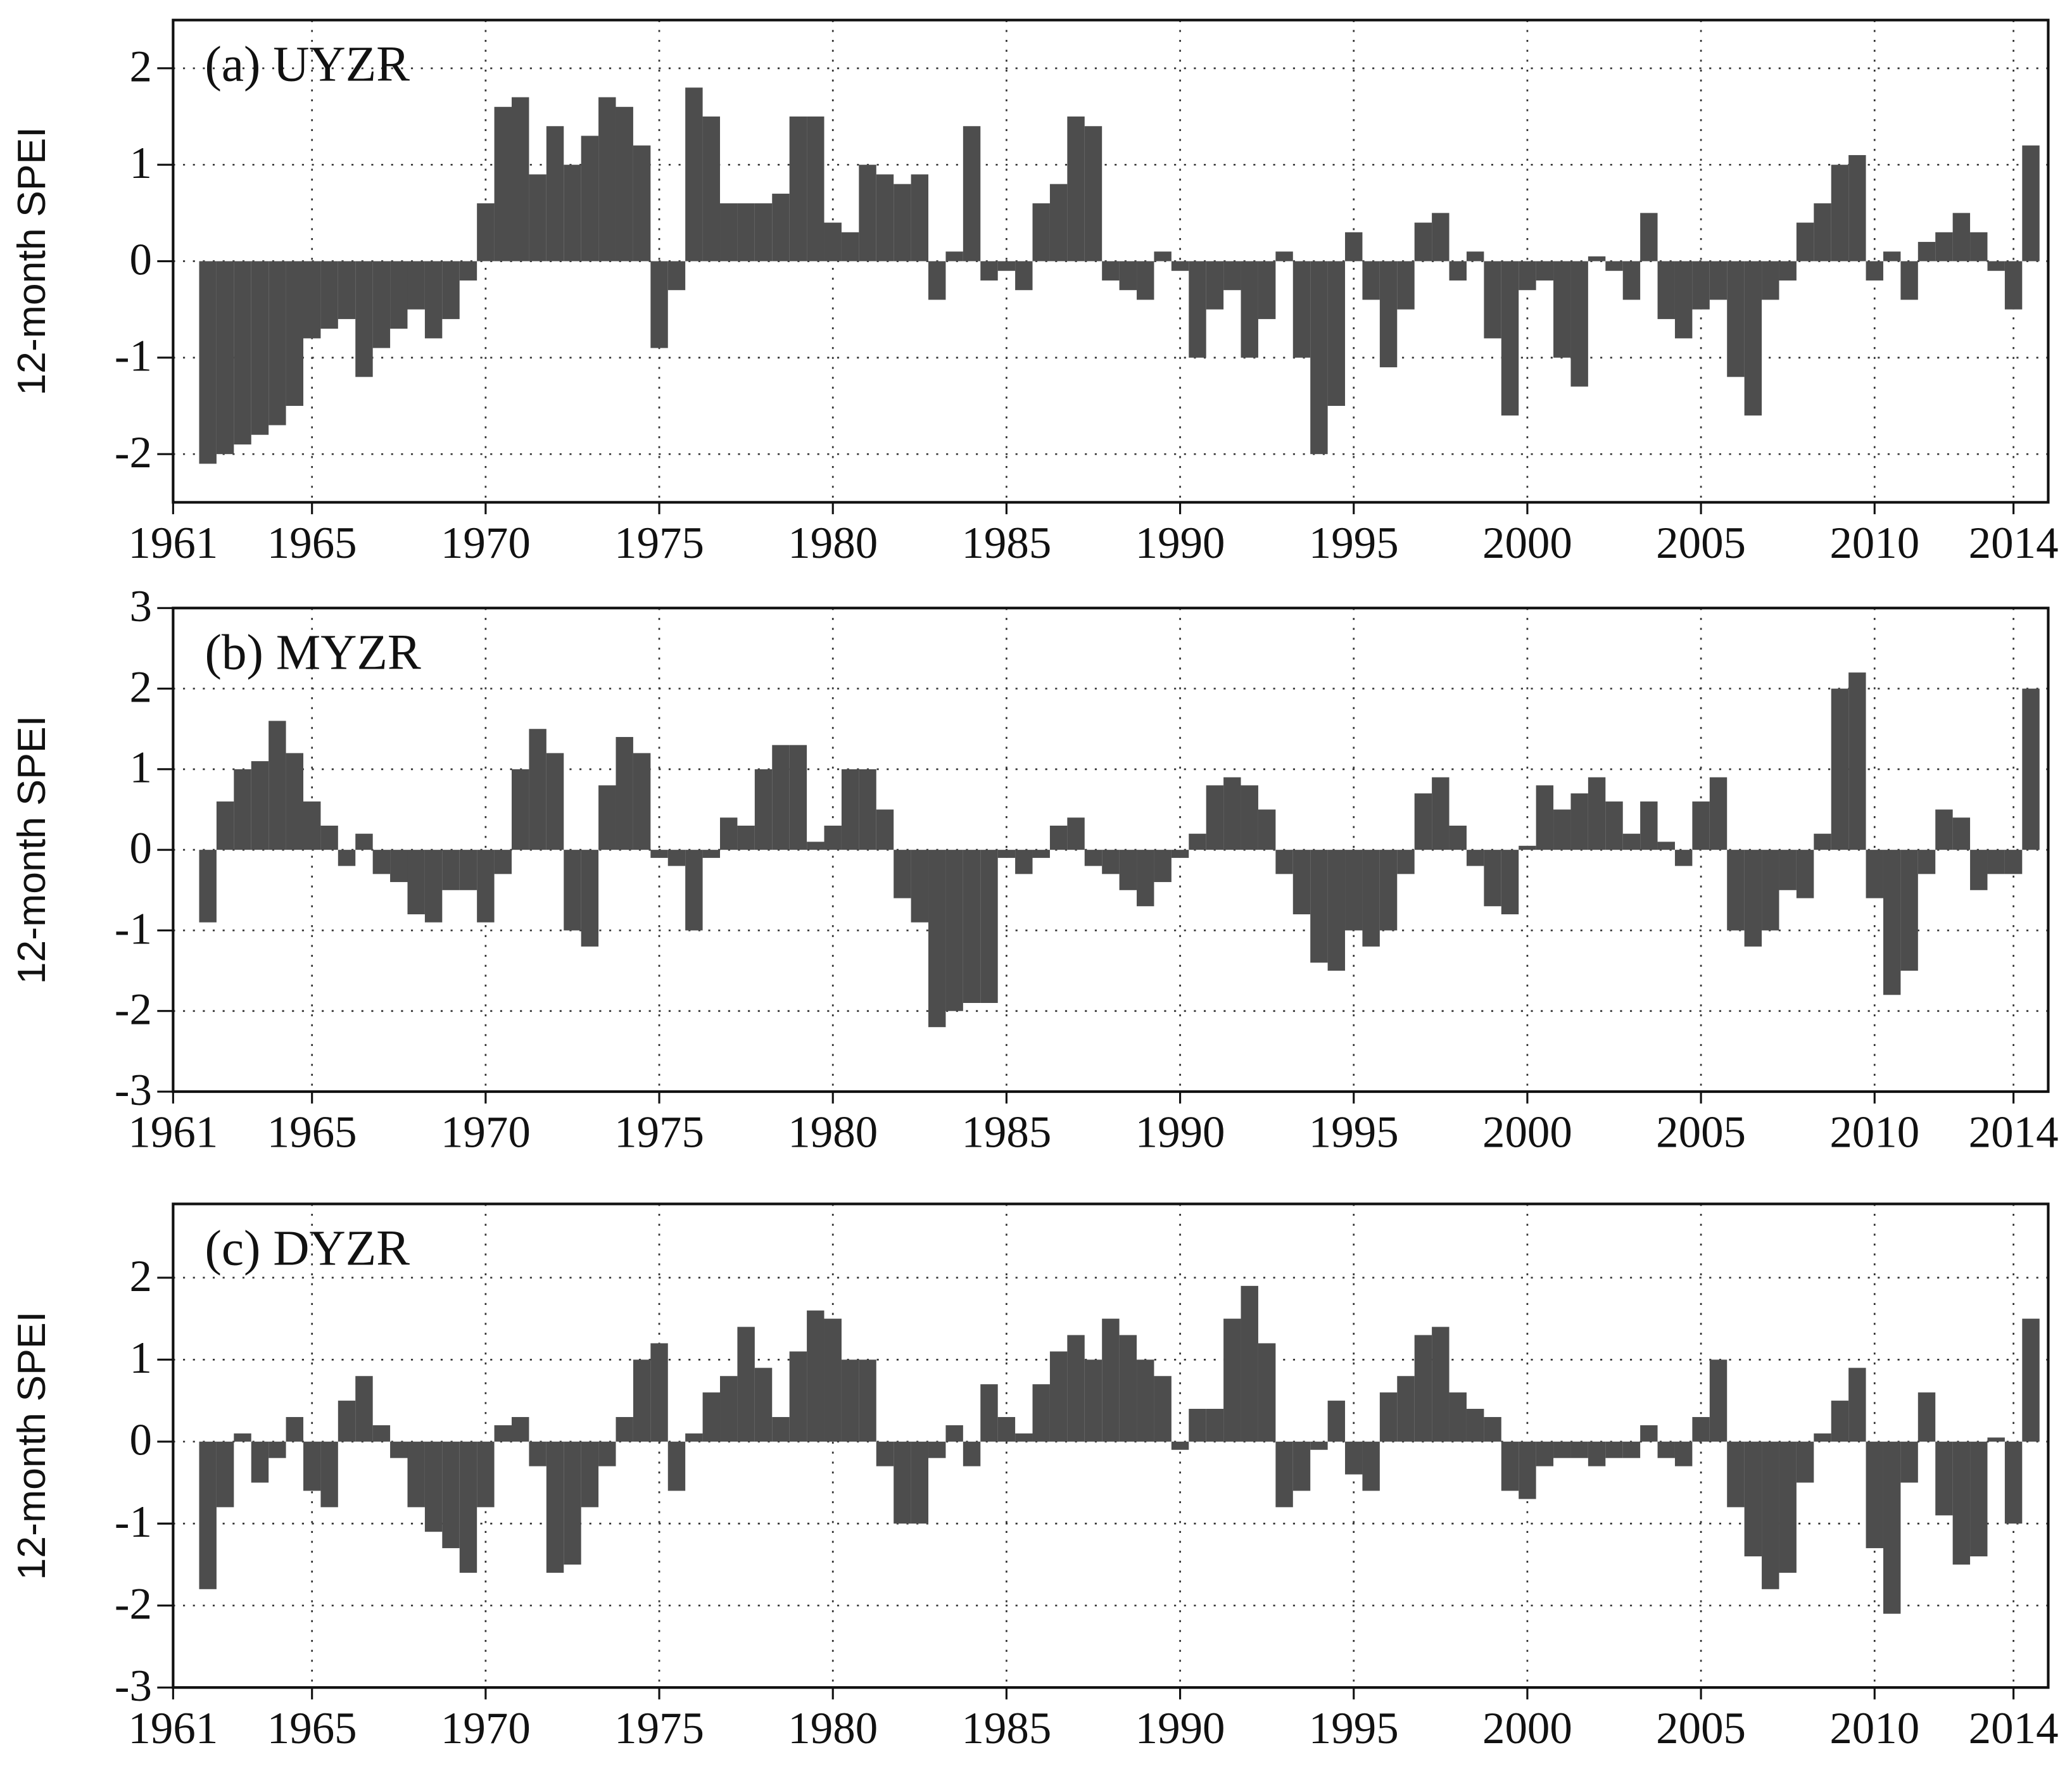 This screenshot has height=1771, width=2072. What do you see at coordinates (312, 1132) in the screenshot?
I see `x-tick-label: 1965` at bounding box center [312, 1132].